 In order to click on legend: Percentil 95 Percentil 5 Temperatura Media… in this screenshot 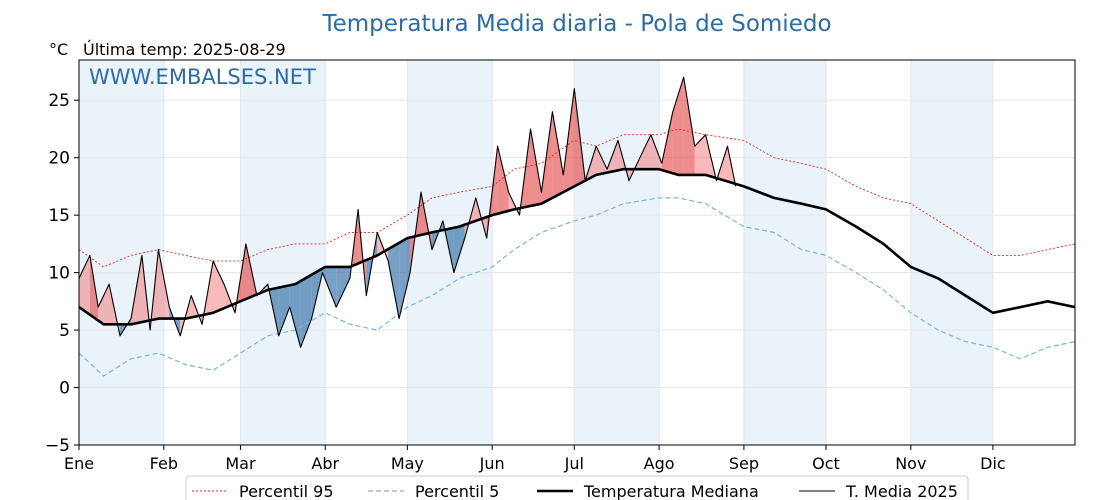, I will do `click(577, 487)`.